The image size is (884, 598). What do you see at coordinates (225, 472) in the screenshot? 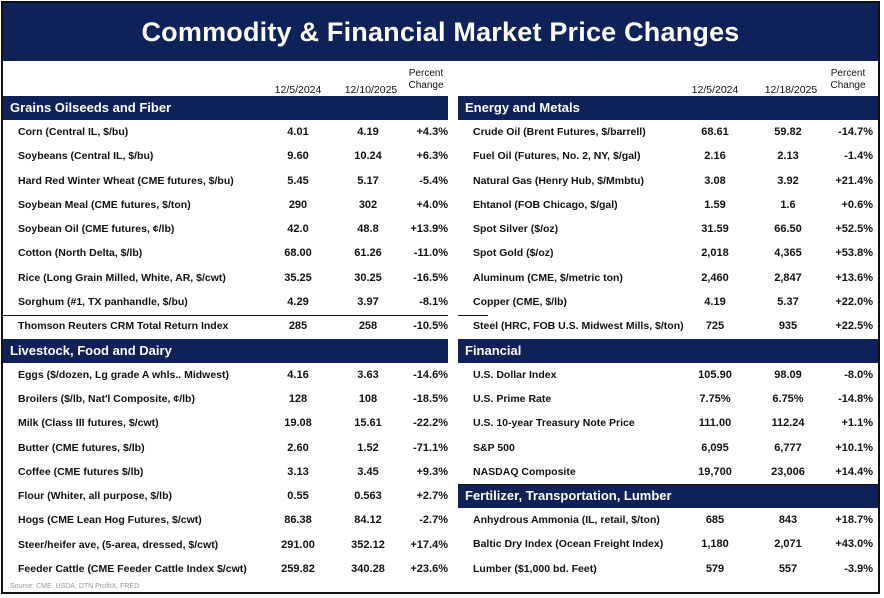
I see `table-row: Coffee (CME futures $/lb) 3.13 3.45 +9.3%` at bounding box center [225, 472].